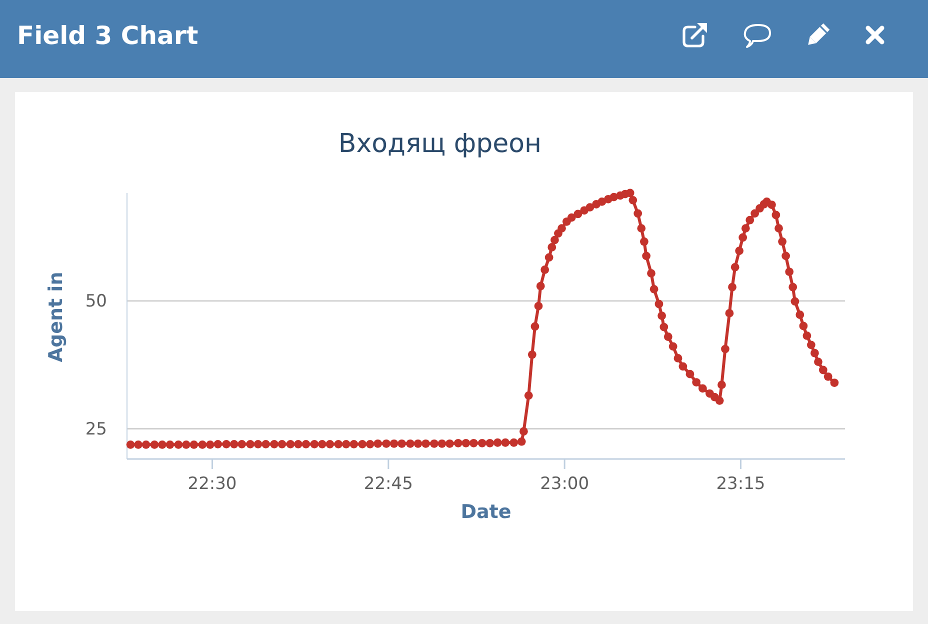 This screenshot has height=624, width=928. What do you see at coordinates (212, 484) in the screenshot?
I see `x-tick-label: 22:30` at bounding box center [212, 484].